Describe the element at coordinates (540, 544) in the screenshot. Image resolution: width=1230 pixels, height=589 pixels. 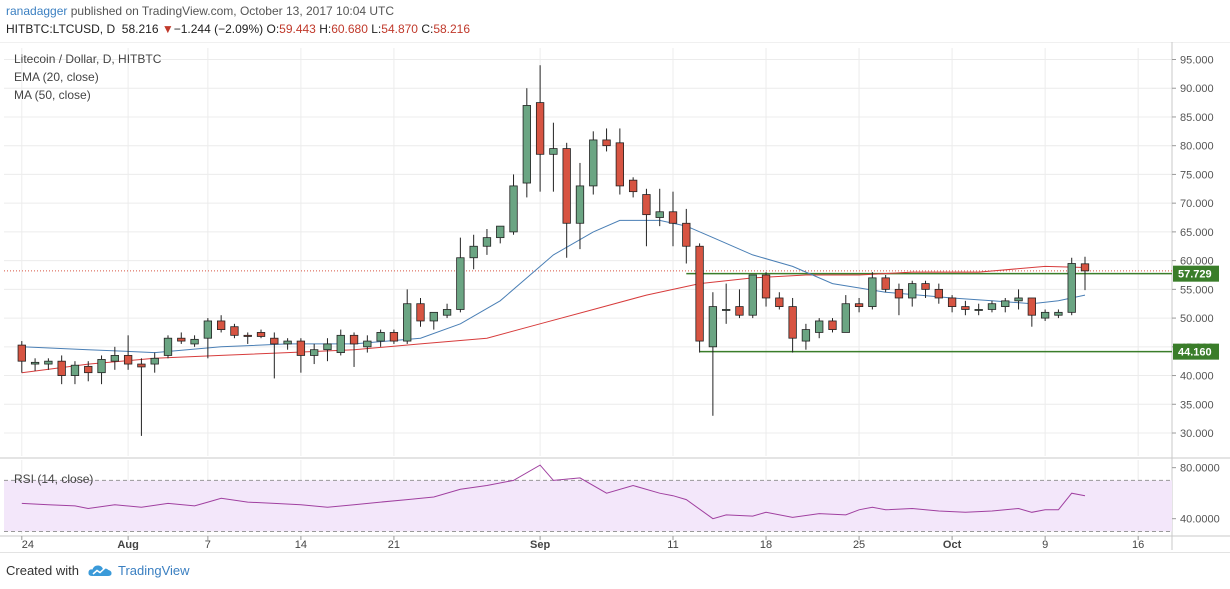
I see `time-tick-label: Sep` at that location.